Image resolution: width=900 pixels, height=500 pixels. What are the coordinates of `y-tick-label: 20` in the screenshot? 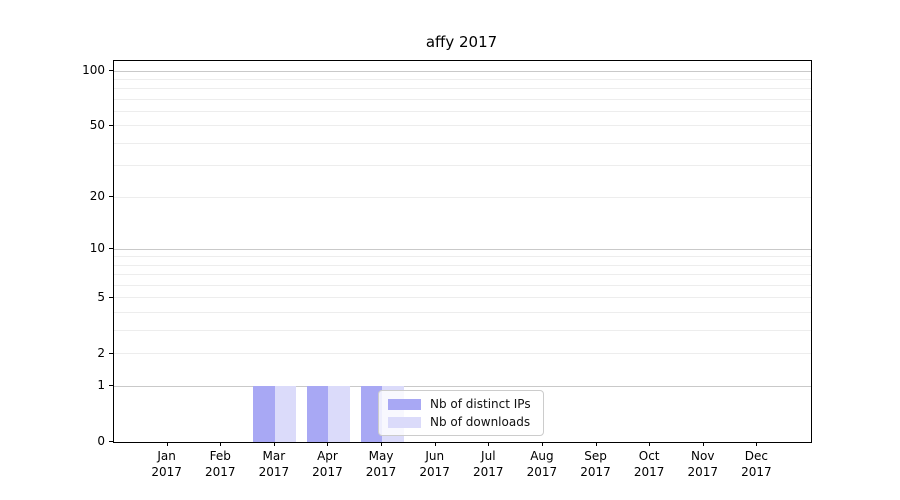 It's located at (97, 196).